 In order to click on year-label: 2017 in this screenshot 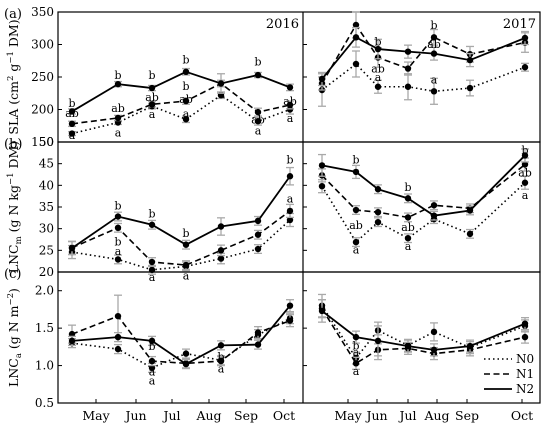, I will do `click(519, 24)`.